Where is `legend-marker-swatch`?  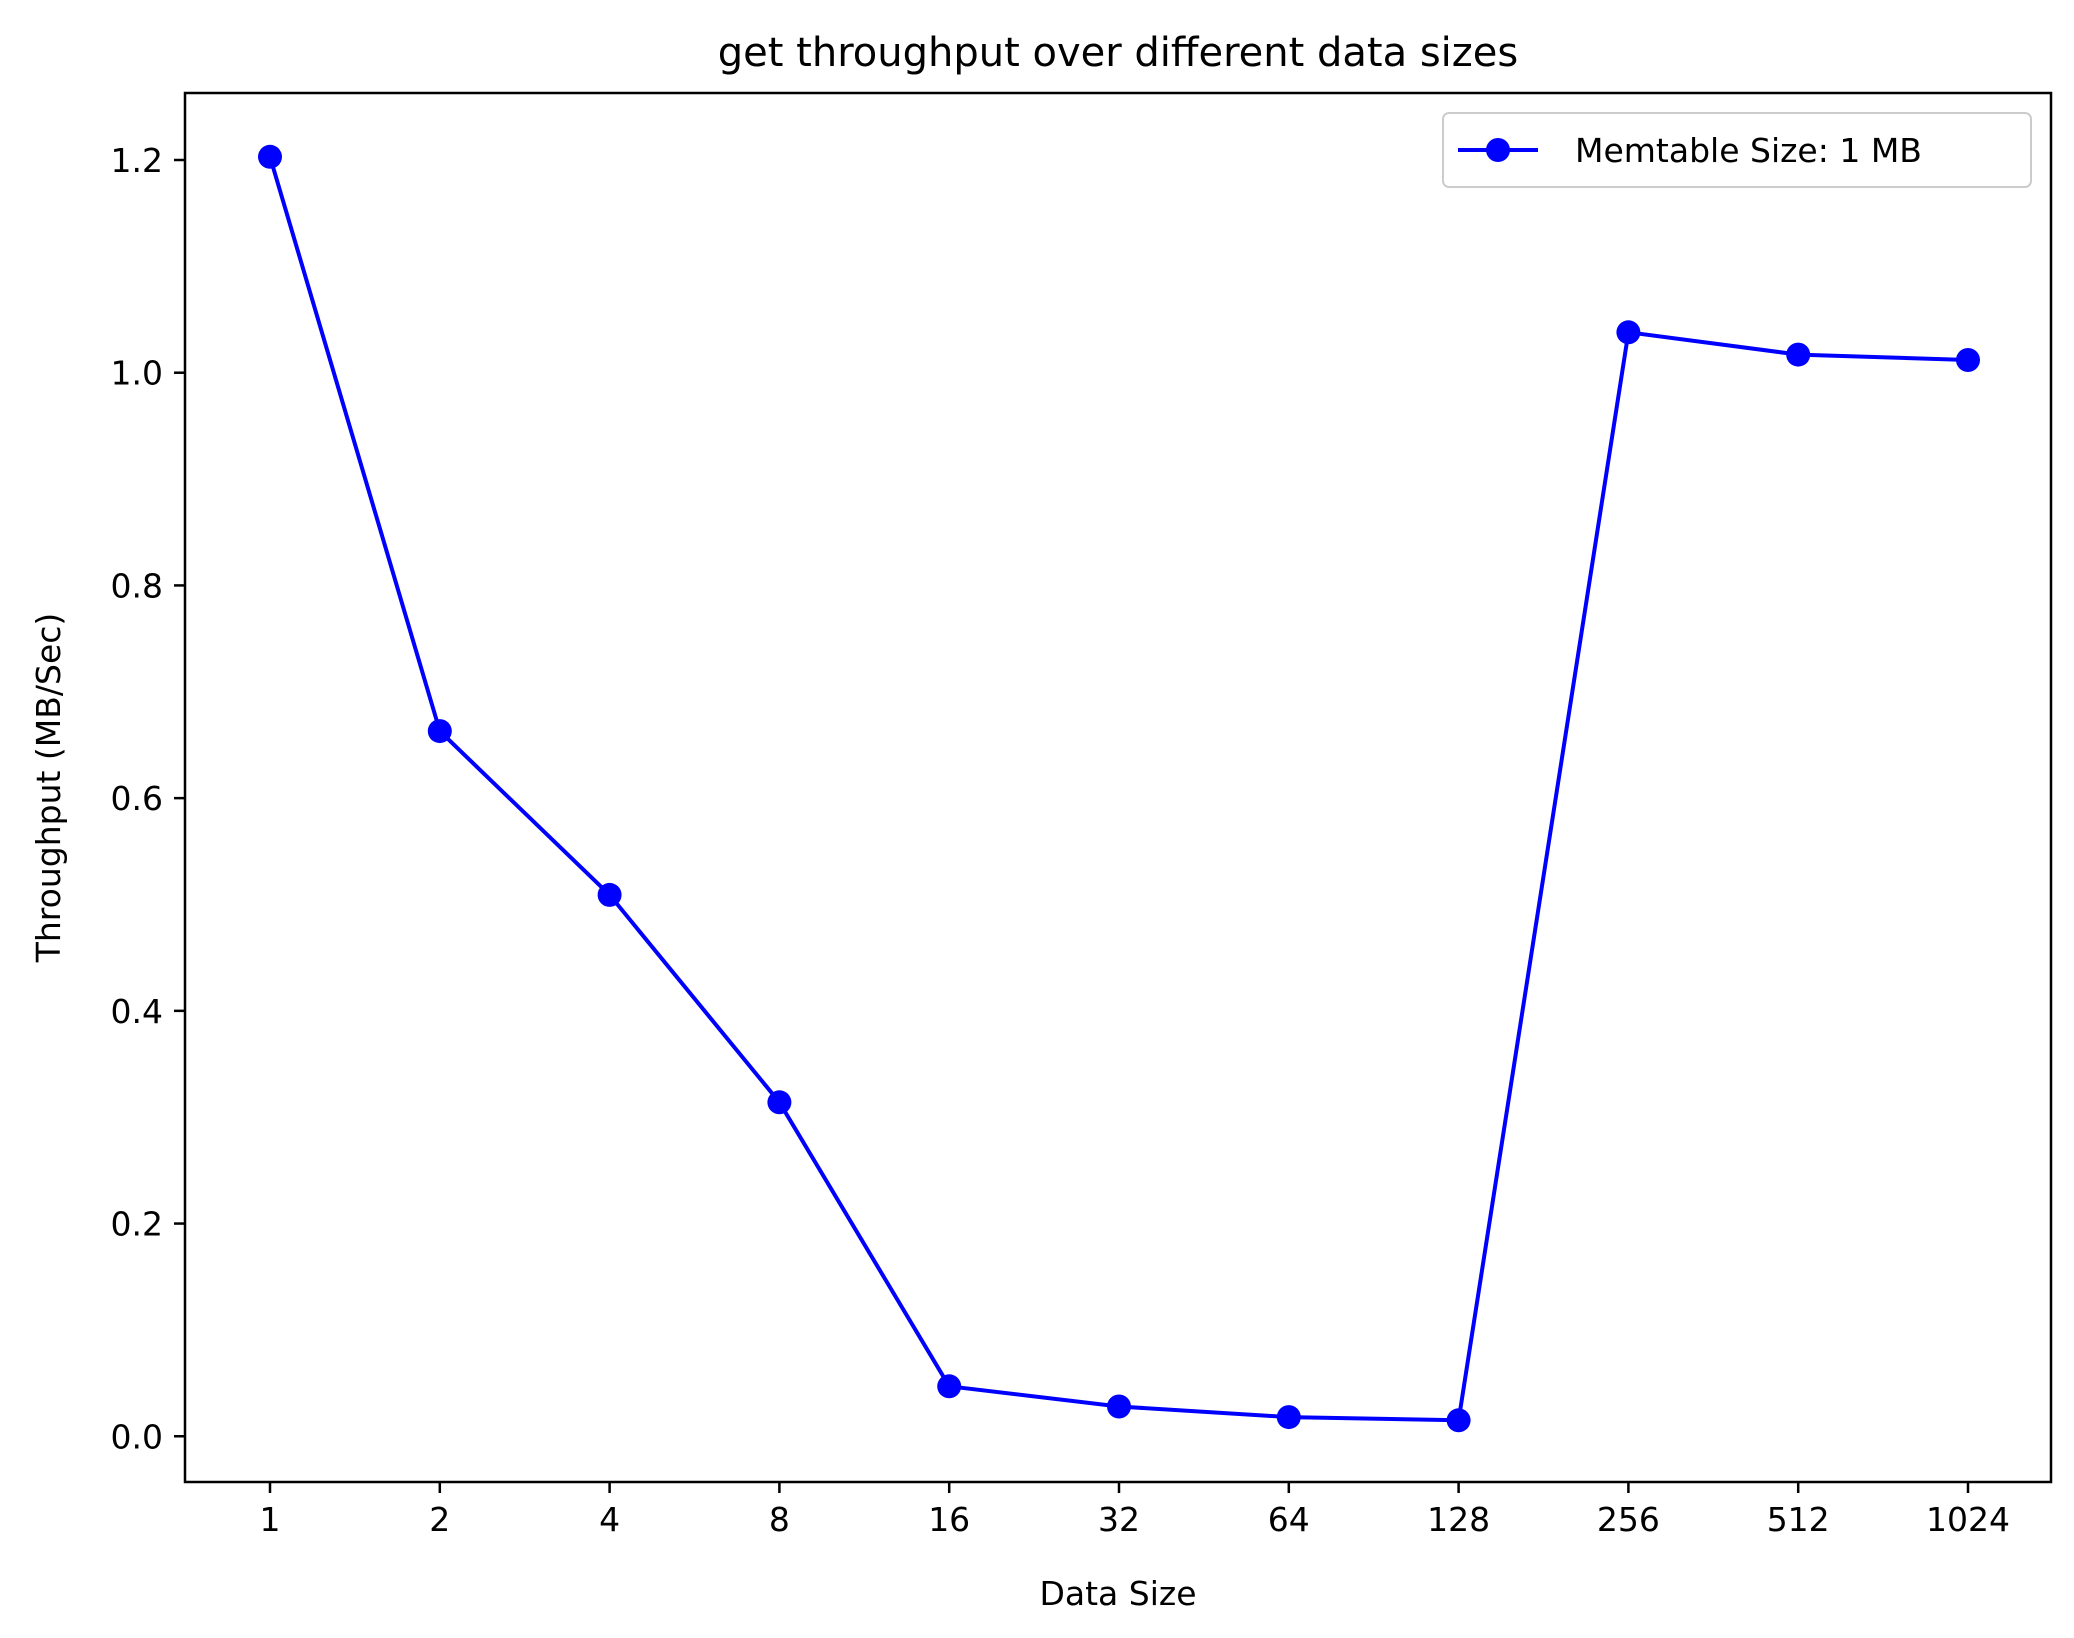
legend-marker-swatch is located at coordinates (1498, 150).